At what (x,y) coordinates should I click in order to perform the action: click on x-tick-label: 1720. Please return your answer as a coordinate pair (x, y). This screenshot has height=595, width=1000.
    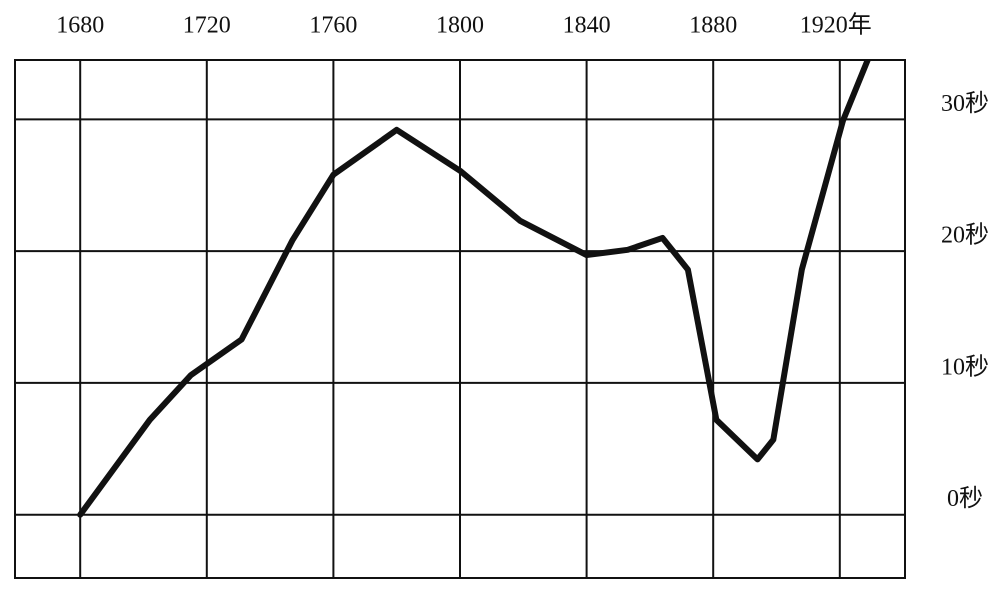
    Looking at the image, I should click on (207, 26).